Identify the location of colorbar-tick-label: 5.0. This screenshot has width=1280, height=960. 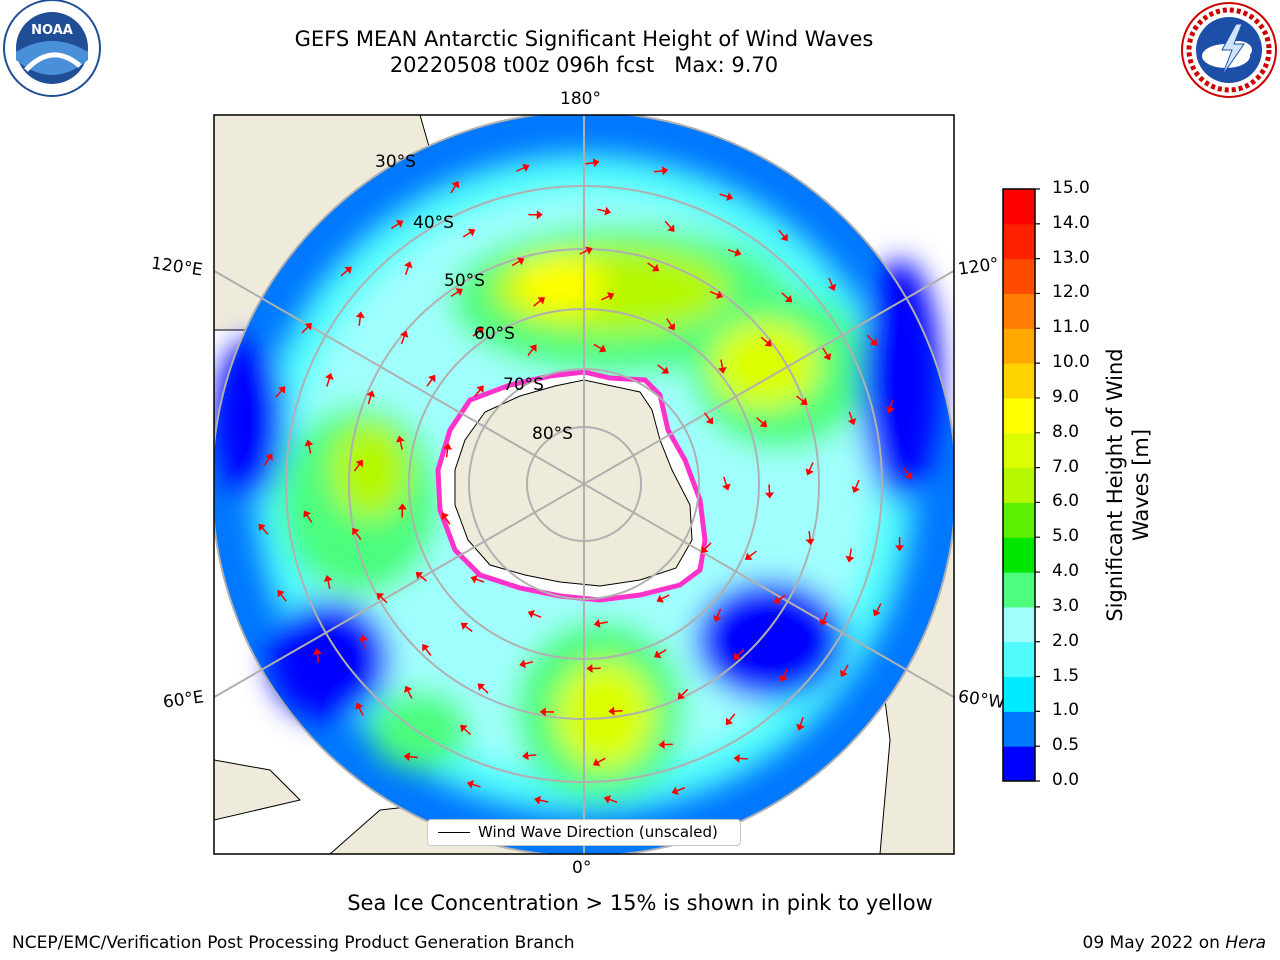
(1066, 536).